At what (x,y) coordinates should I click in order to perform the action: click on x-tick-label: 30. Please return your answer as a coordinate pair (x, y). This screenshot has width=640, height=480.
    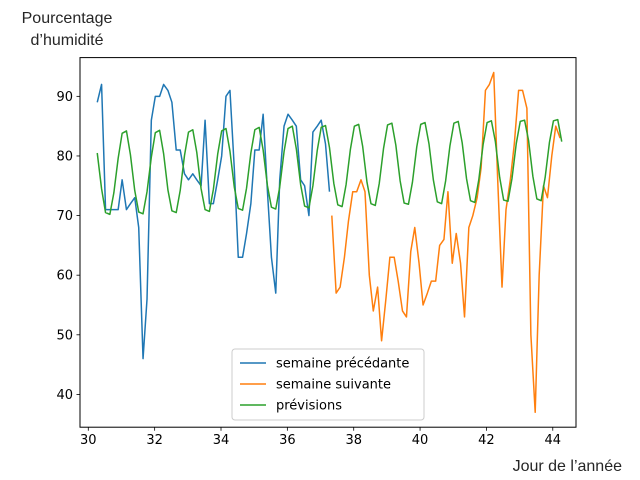
    Looking at the image, I should click on (88, 440).